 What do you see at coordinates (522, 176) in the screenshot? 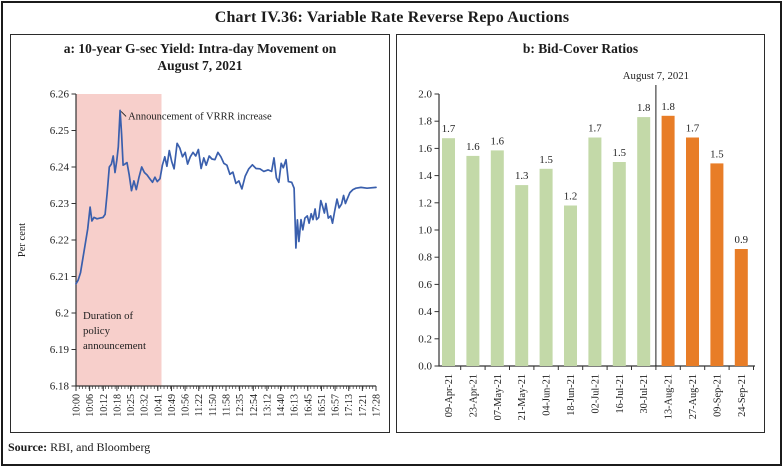
I see `bar-value-label: 1.3` at bounding box center [522, 176].